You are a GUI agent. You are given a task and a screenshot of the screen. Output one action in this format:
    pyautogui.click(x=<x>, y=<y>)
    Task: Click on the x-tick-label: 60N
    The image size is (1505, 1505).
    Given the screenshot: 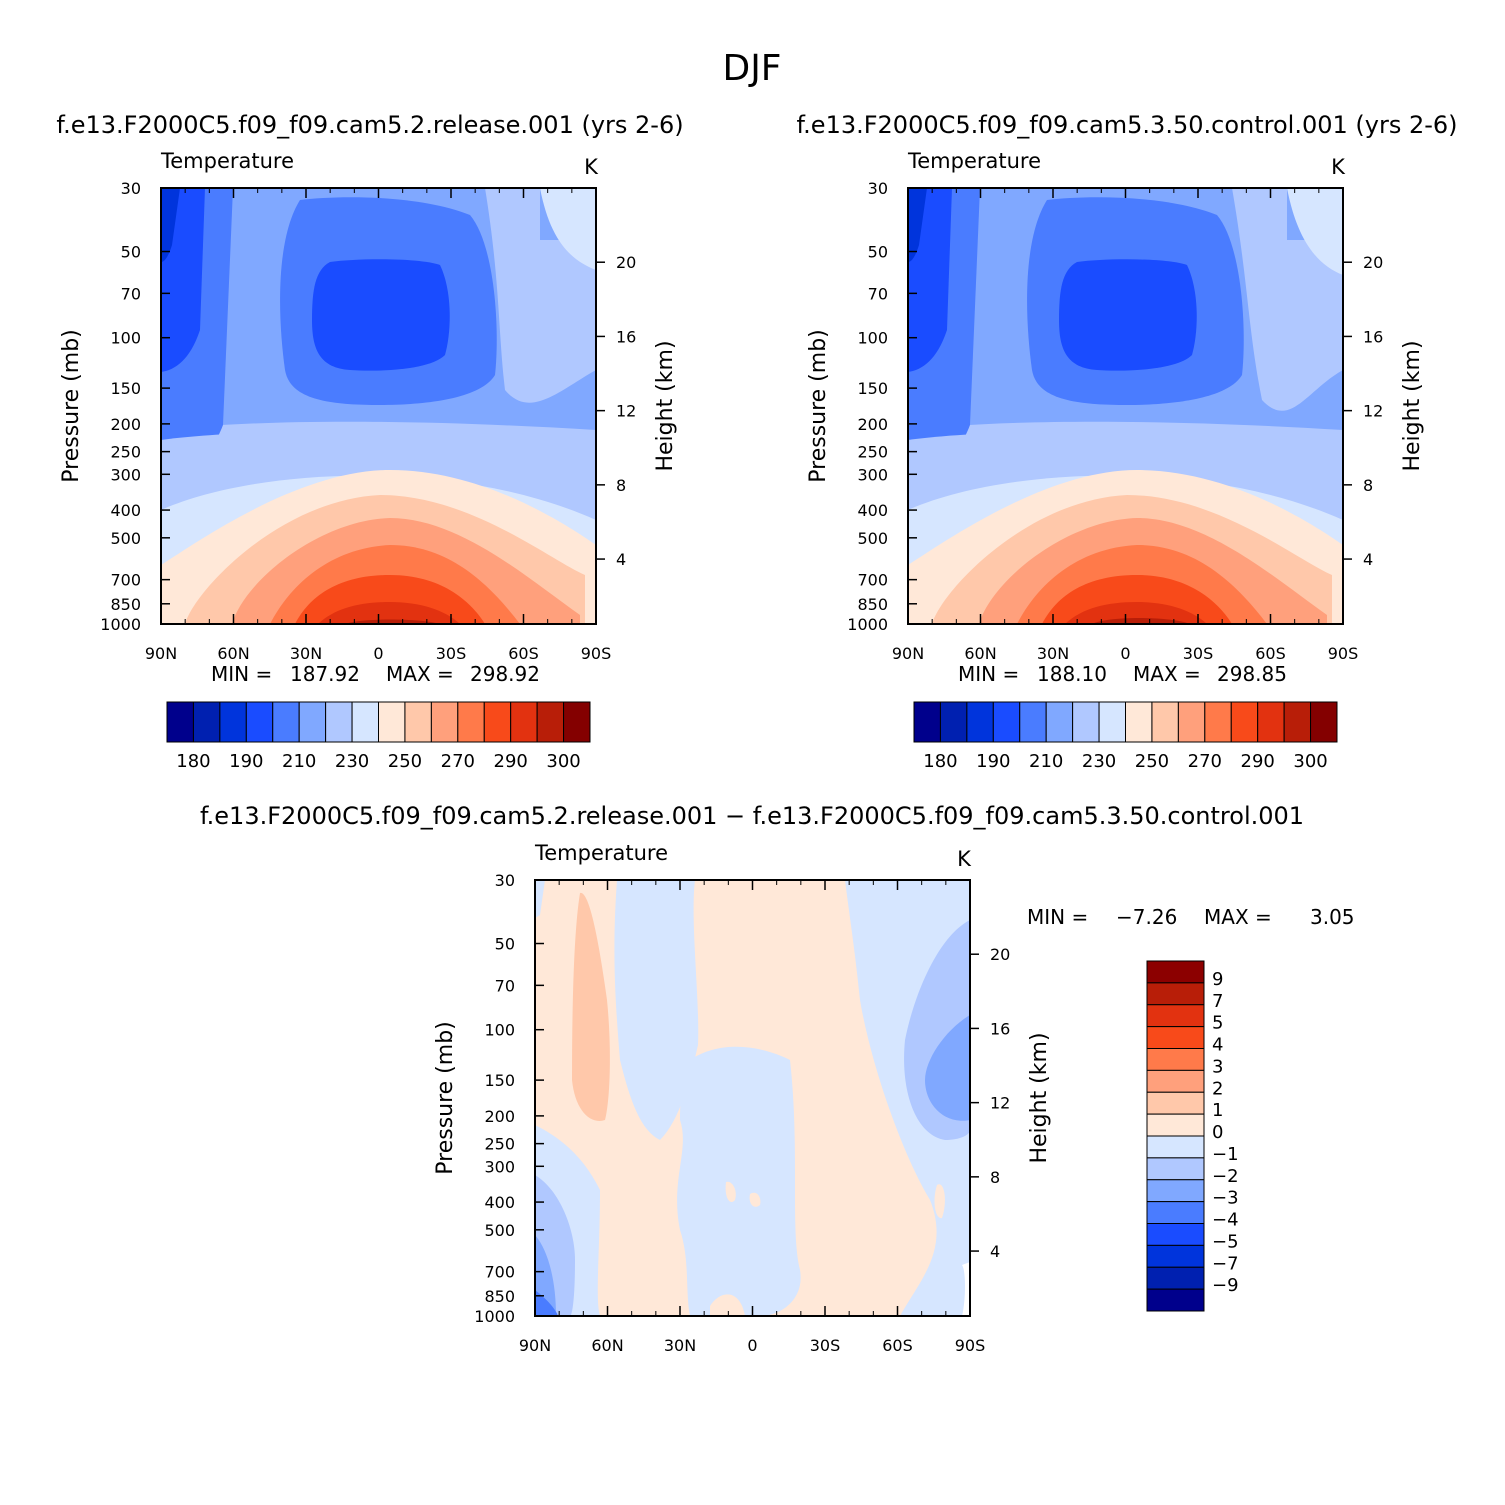 What is the action you would take?
    pyautogui.click(x=233, y=653)
    